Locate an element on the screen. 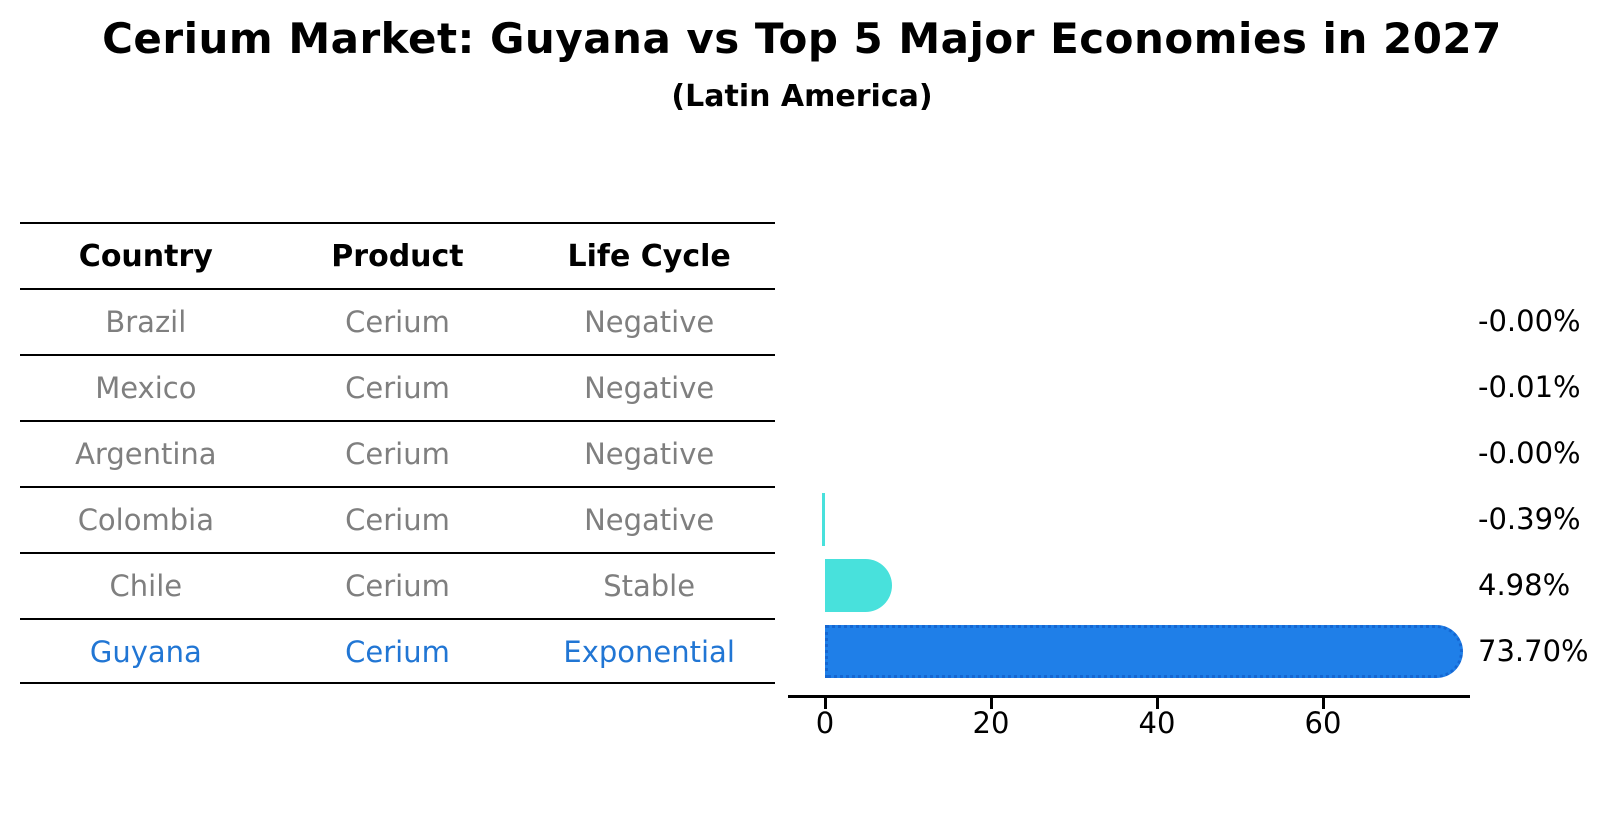  value-label-brazil: -0.00% is located at coordinates (1529, 321).